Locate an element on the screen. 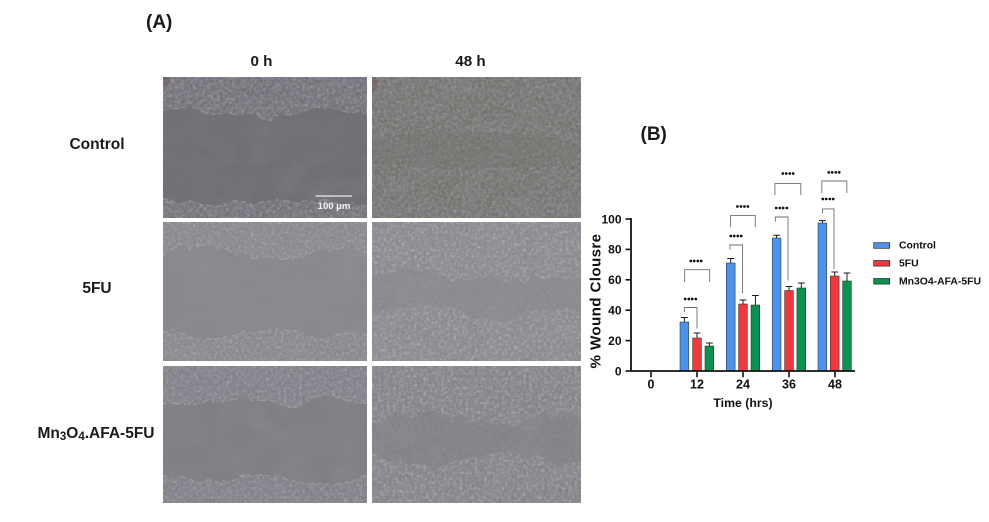  svg-text: Time (hrs) is located at coordinates (742, 403).